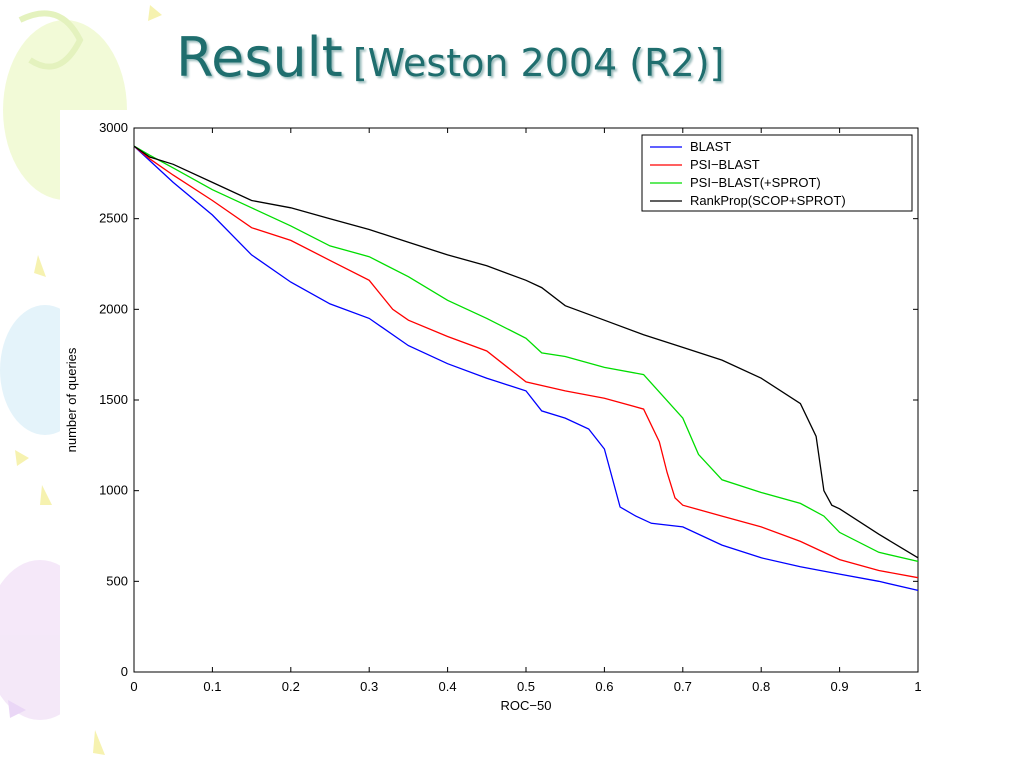  I want to click on y-tick-label: 1000, so click(113, 490).